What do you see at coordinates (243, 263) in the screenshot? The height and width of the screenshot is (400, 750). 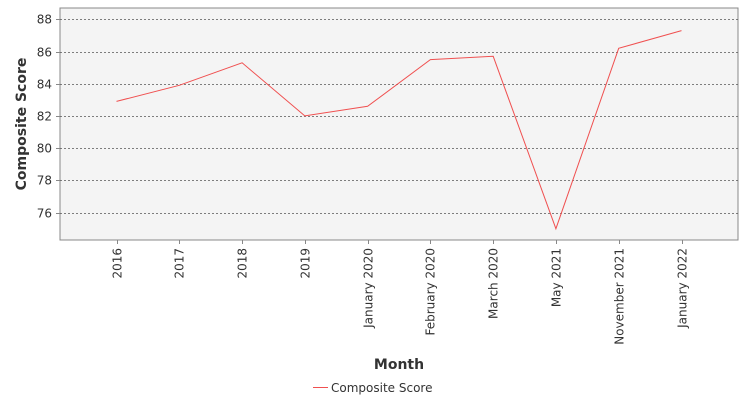 I see `x-tick-label: 2018` at bounding box center [243, 263].